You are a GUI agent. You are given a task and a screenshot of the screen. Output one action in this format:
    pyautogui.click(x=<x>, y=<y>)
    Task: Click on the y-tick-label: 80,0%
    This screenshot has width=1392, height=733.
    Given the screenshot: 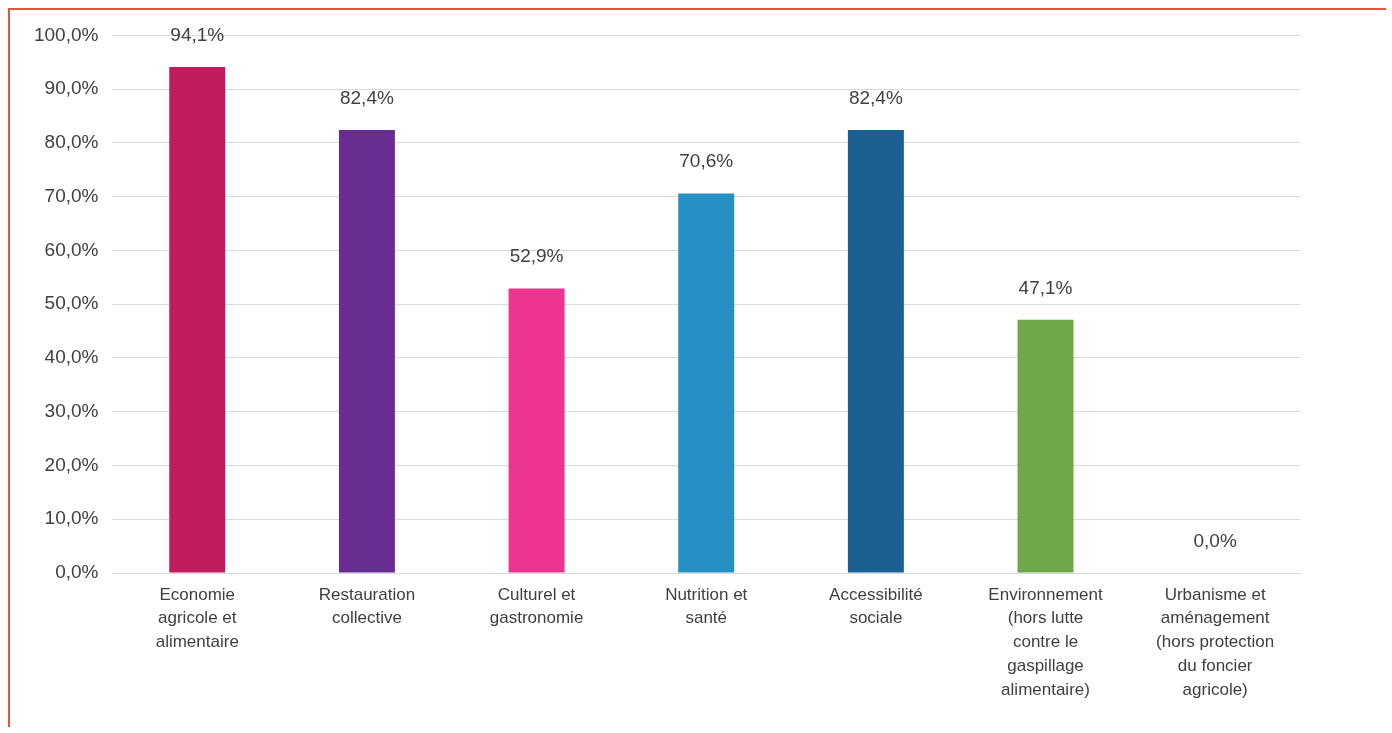 What is the action you would take?
    pyautogui.click(x=71, y=142)
    